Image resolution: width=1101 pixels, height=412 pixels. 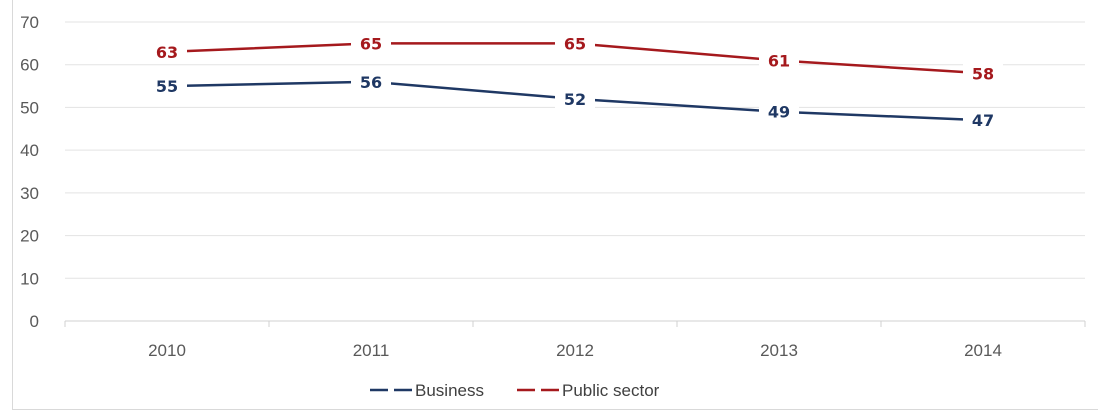 What do you see at coordinates (611, 390) in the screenshot?
I see `legend-label-2: Public sector` at bounding box center [611, 390].